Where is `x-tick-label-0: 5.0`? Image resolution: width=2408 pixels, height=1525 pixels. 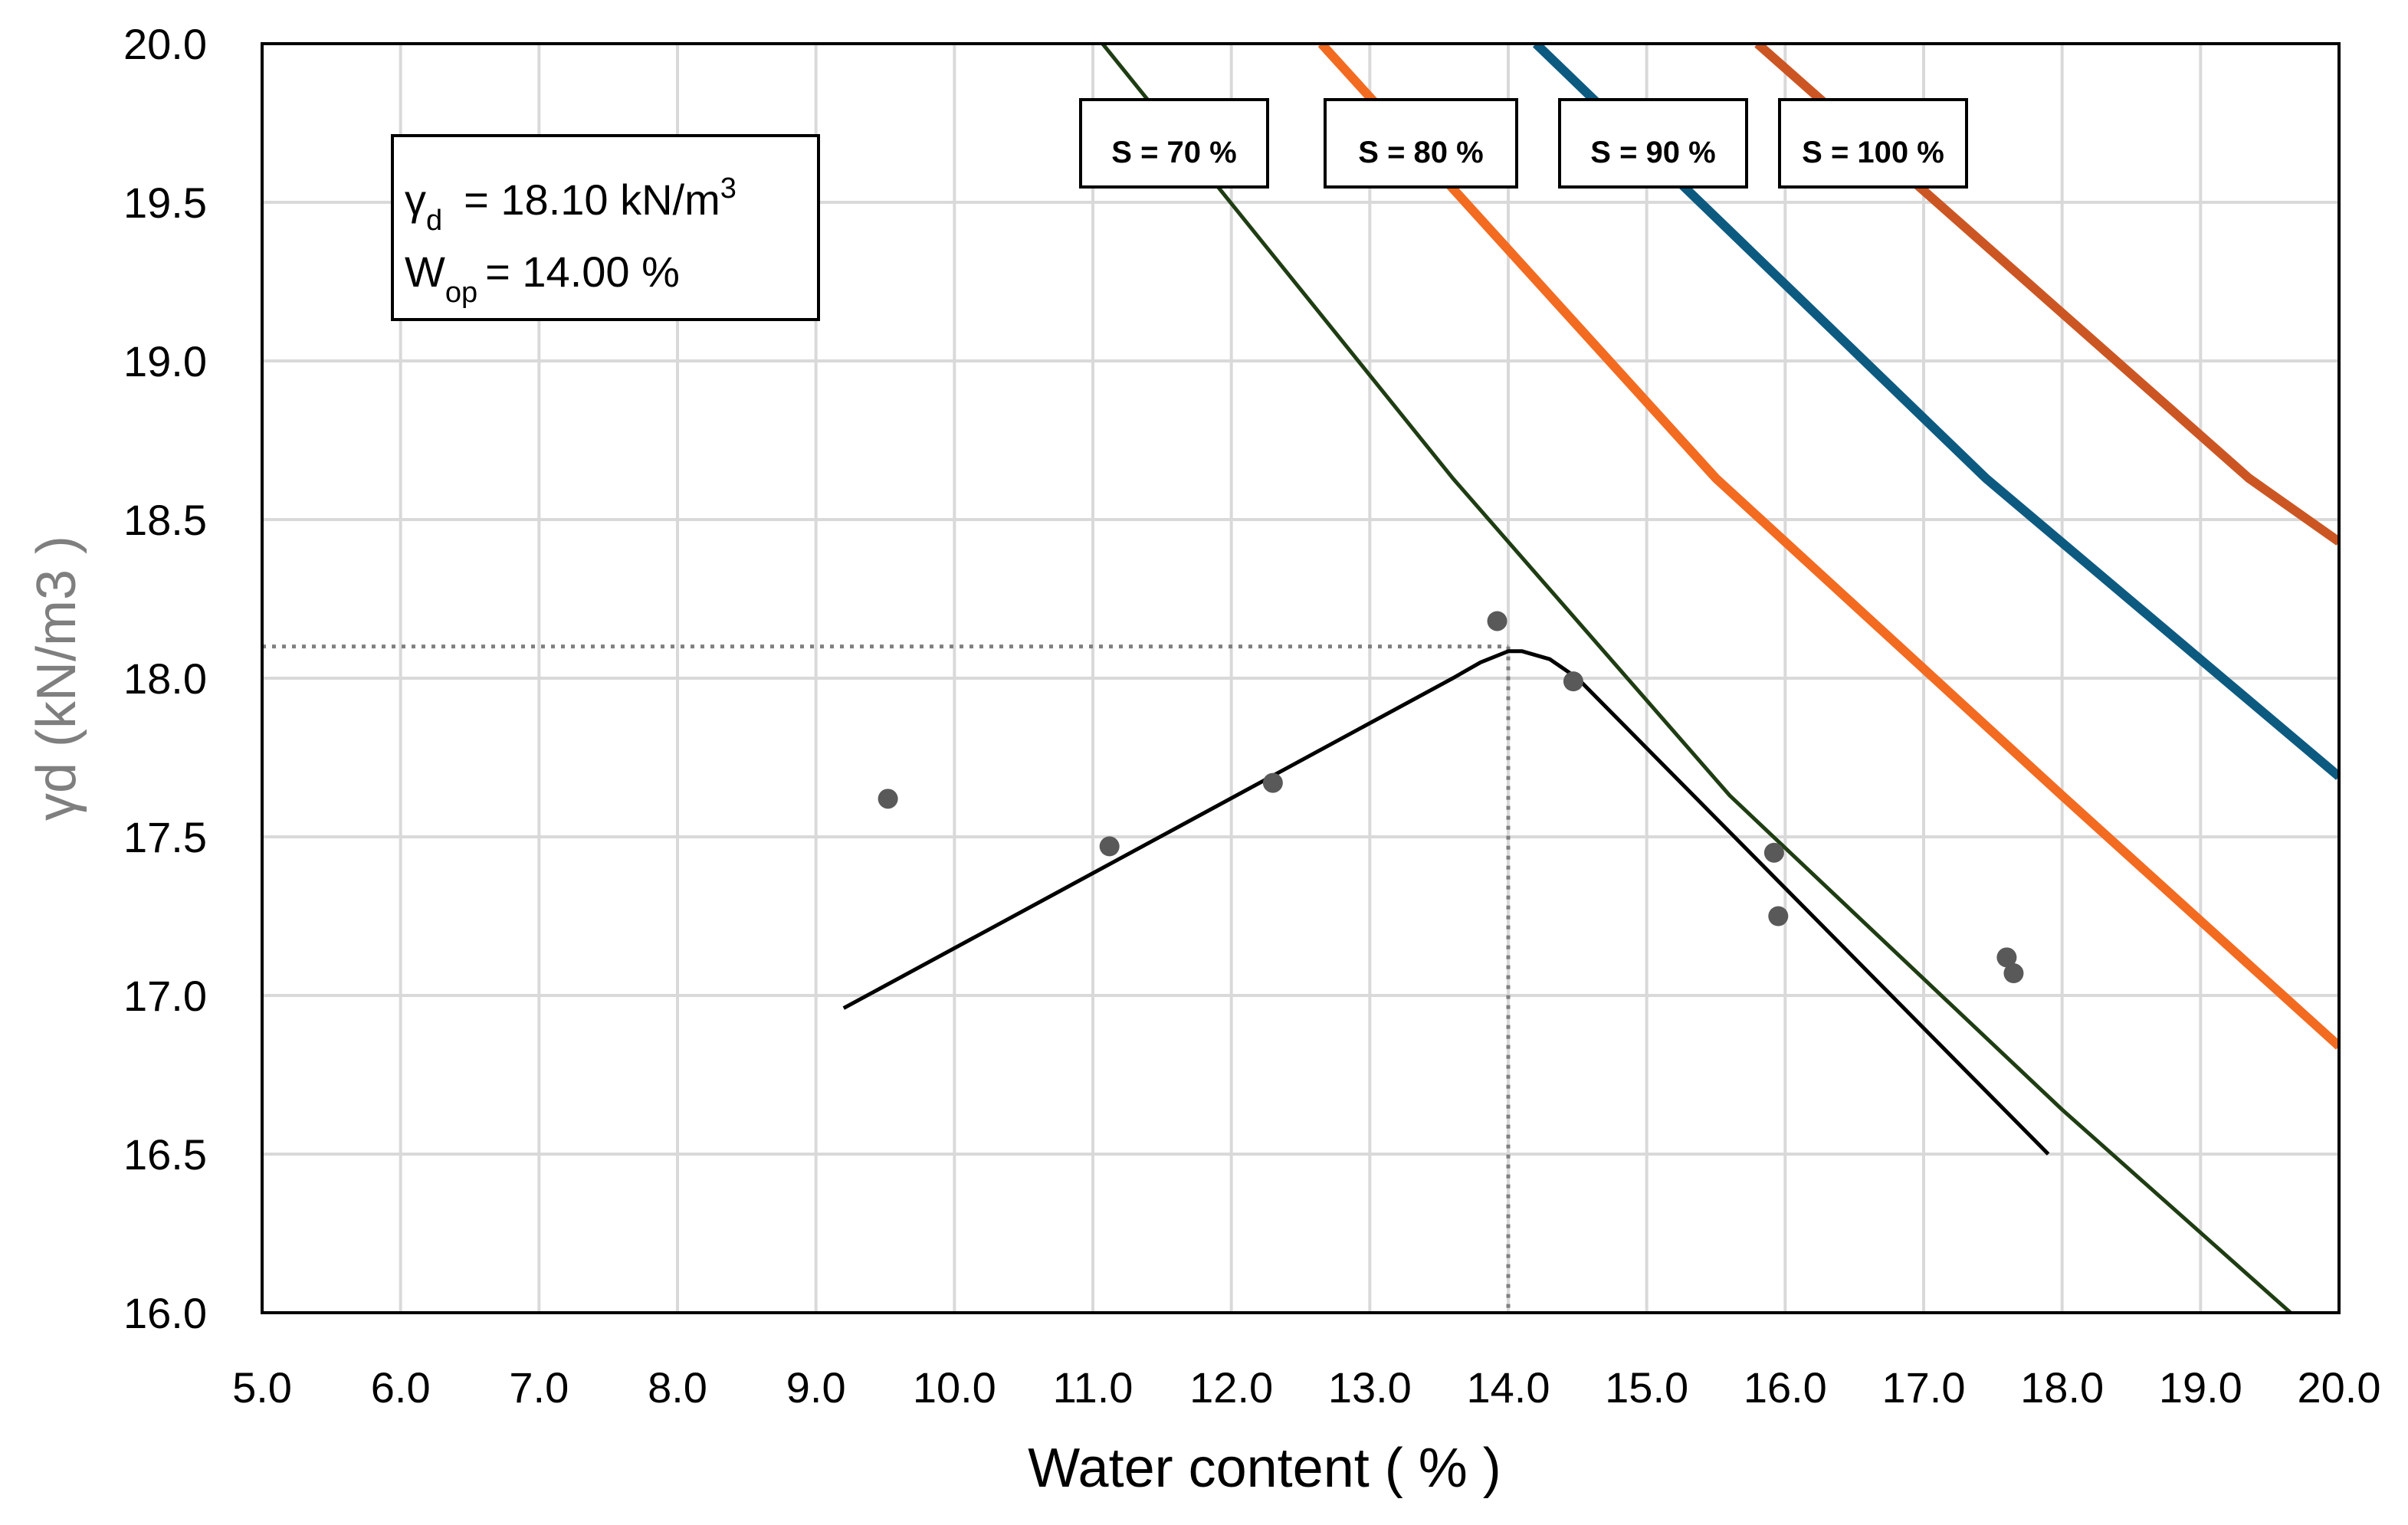 x-tick-label-0: 5.0 is located at coordinates (262, 1387).